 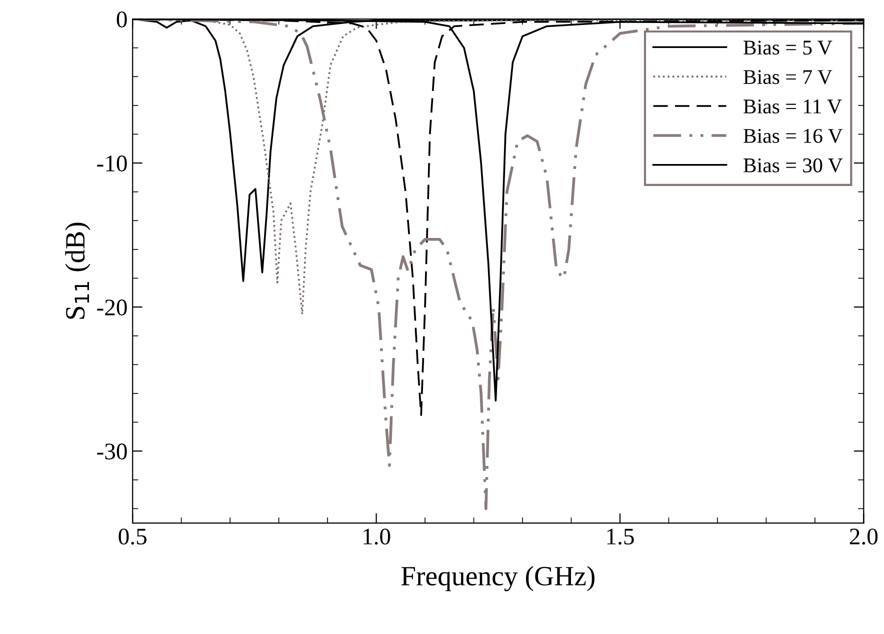 I want to click on legend-label: Bias = 30 V, so click(x=793, y=165).